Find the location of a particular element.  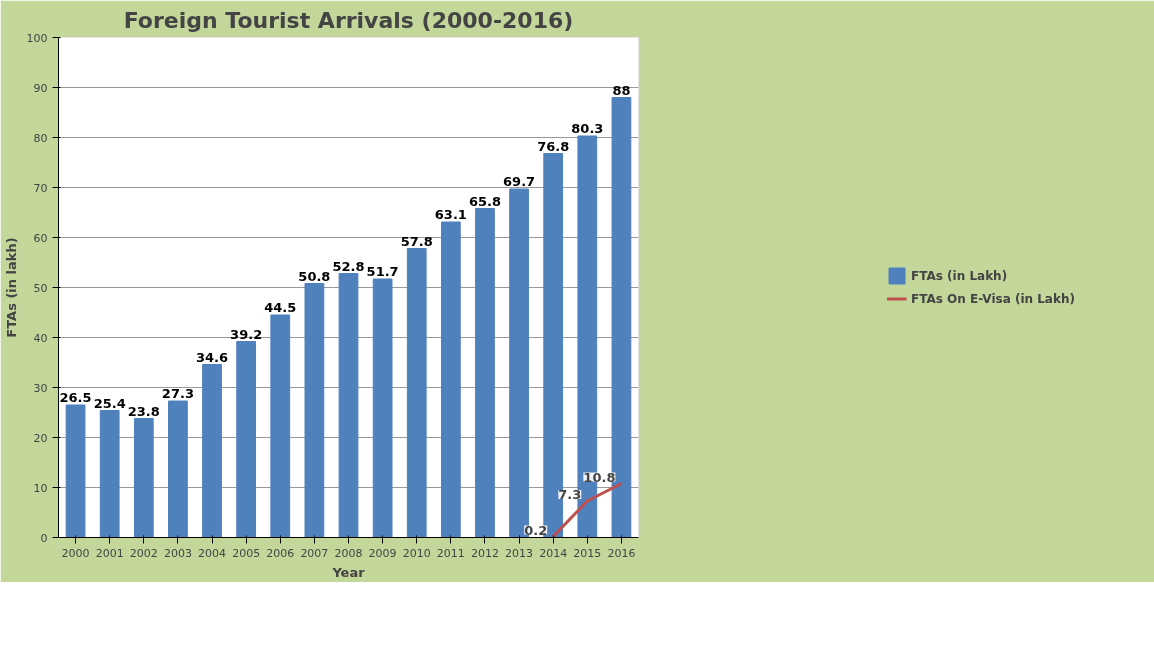

data-label: 51.7 is located at coordinates (382, 271).